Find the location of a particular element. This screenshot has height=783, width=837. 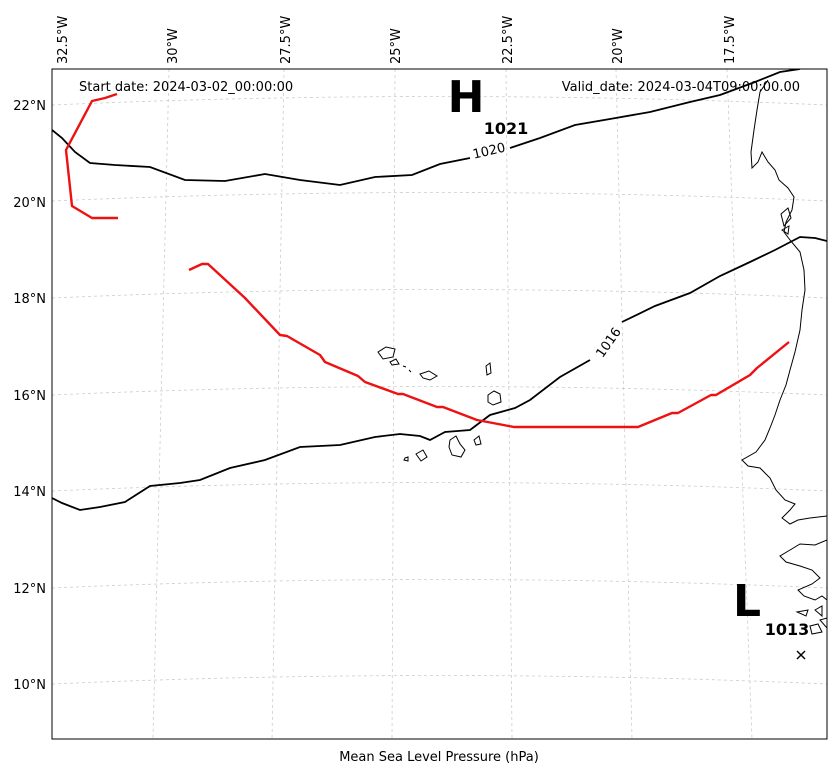

lon-tick-label: 20°W is located at coordinates (618, 46).